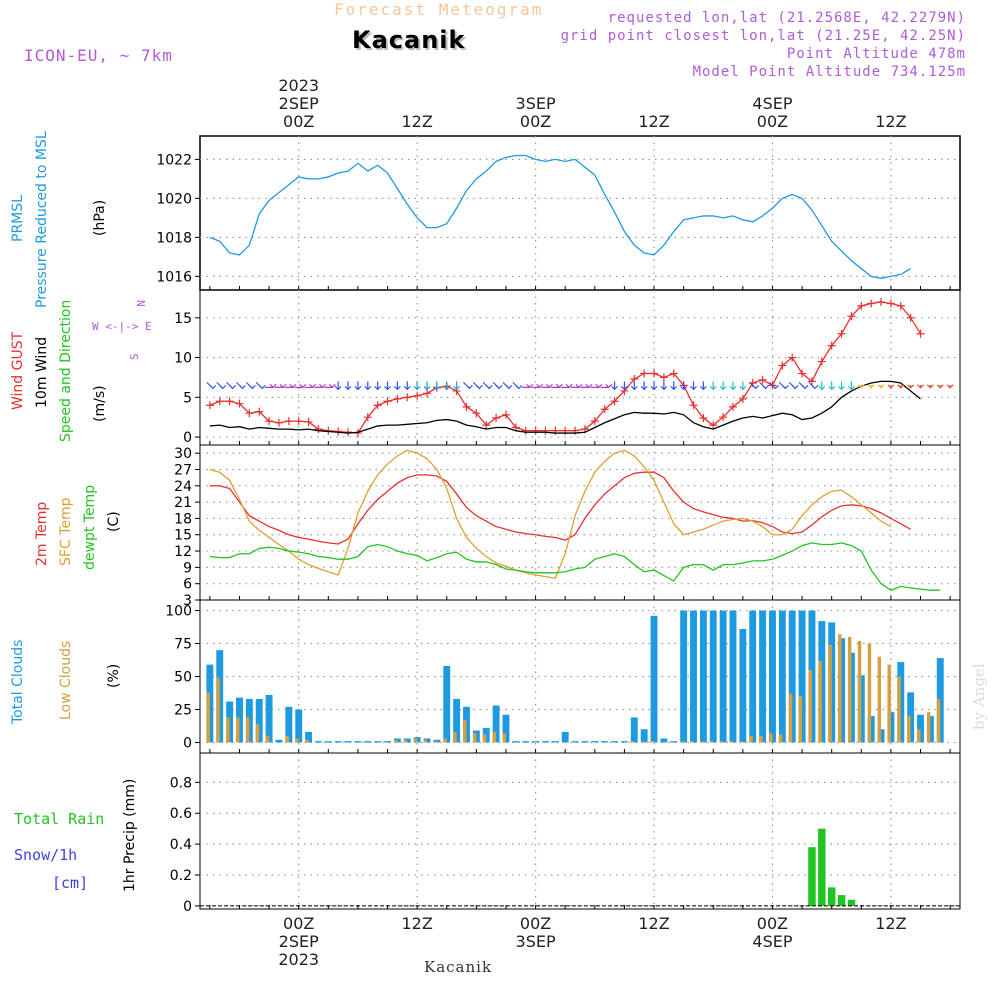 This screenshot has width=1000, height=1000. Describe the element at coordinates (183, 552) in the screenshot. I see `y-tick-label: 12` at that location.